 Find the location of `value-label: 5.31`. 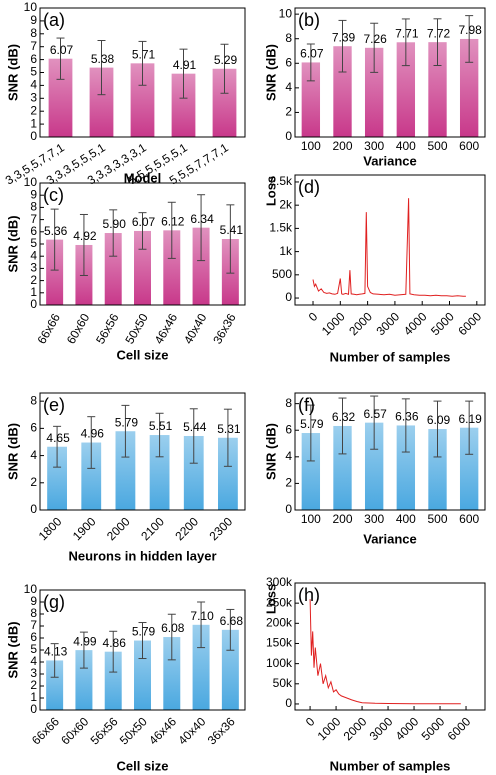

value-label: 5.31 is located at coordinates (229, 429).